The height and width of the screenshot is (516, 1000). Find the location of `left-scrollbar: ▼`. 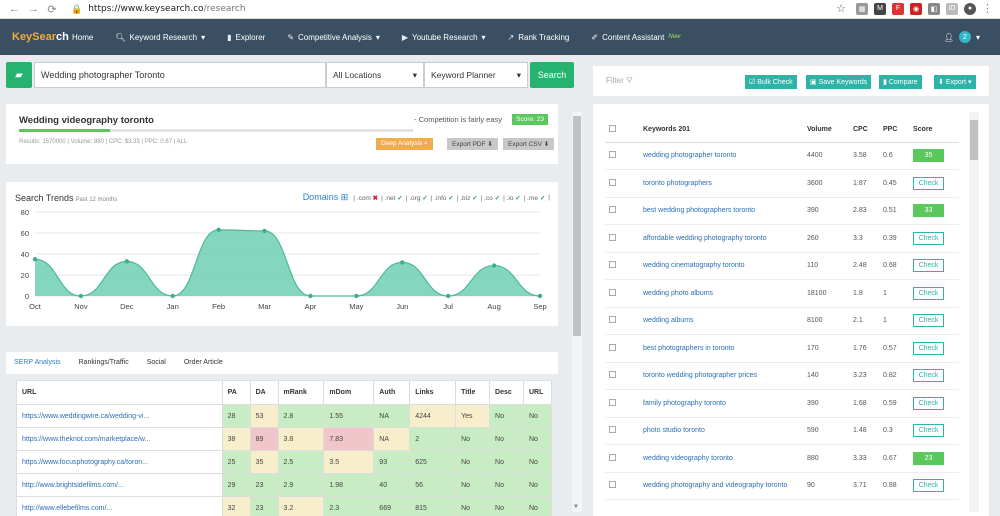

left-scrollbar: ▼ is located at coordinates (577, 312).